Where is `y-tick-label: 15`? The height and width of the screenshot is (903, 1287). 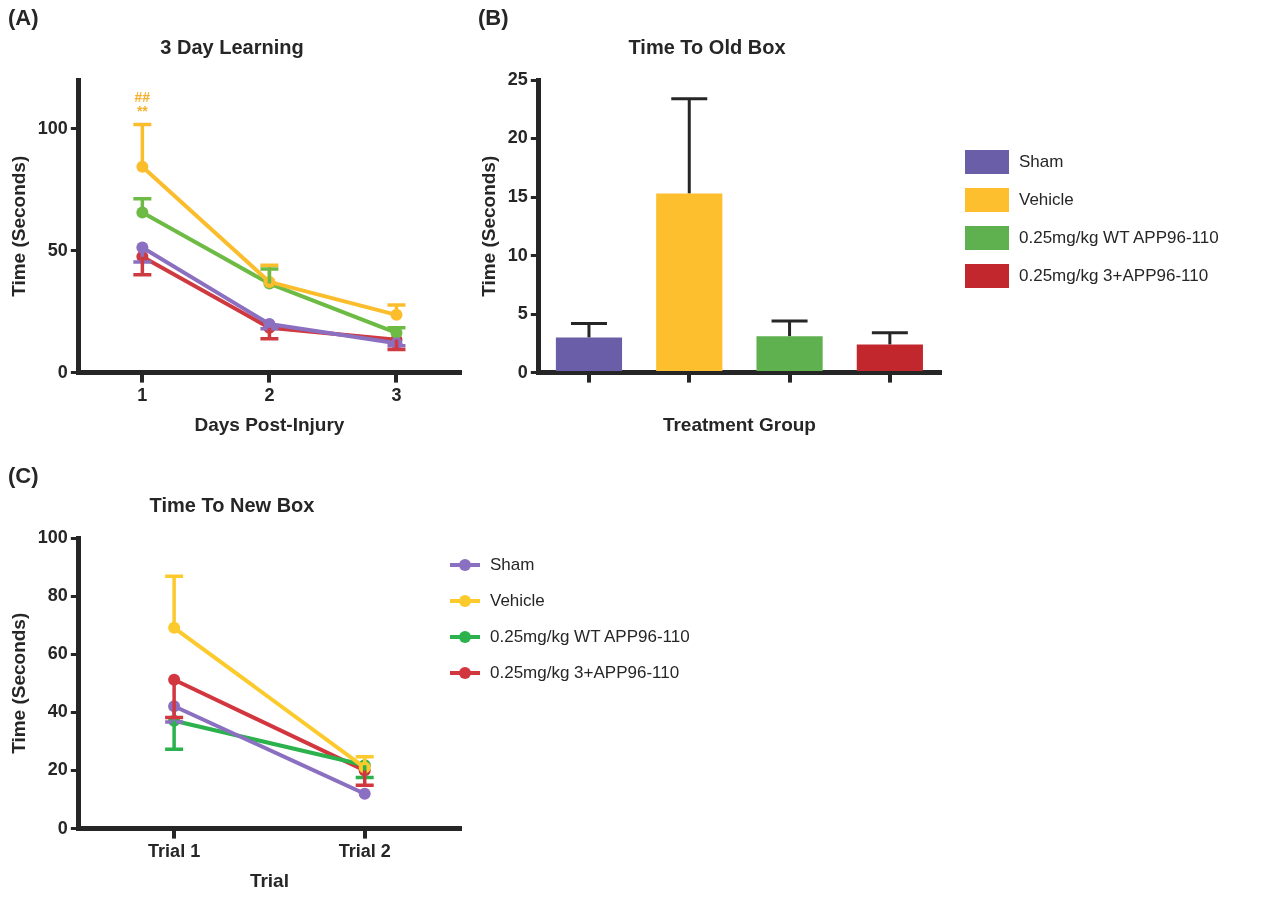
y-tick-label: 15 is located at coordinates (517, 196).